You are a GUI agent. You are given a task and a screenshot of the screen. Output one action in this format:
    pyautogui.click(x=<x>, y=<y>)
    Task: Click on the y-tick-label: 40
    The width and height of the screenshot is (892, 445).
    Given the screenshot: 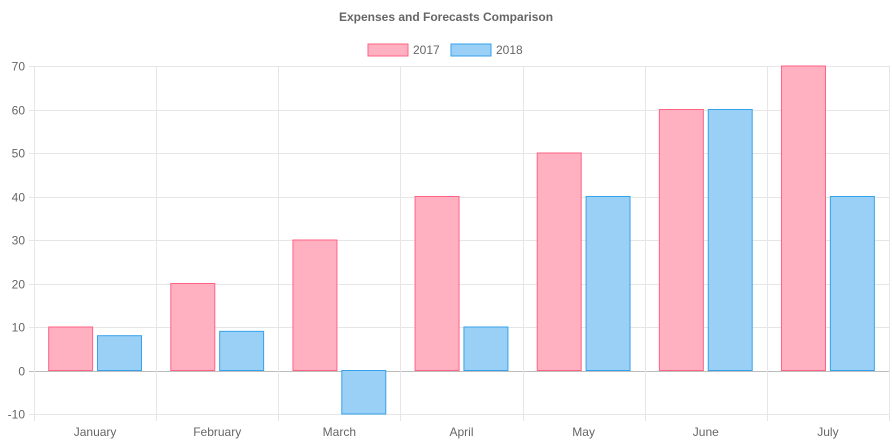 What is the action you would take?
    pyautogui.click(x=19, y=198)
    